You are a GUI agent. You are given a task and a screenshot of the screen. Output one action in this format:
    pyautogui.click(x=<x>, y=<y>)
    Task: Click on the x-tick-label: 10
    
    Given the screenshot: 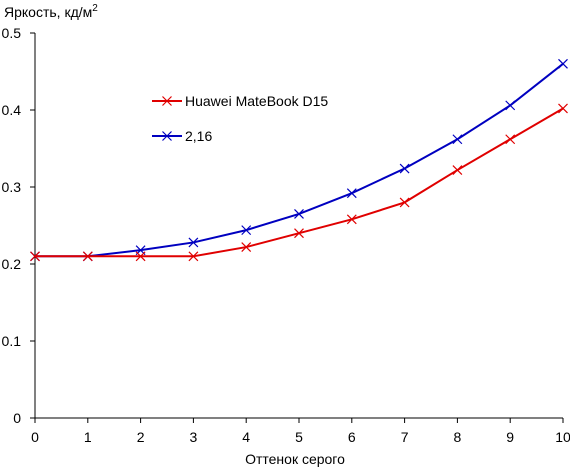 What is the action you would take?
    pyautogui.click(x=562, y=437)
    